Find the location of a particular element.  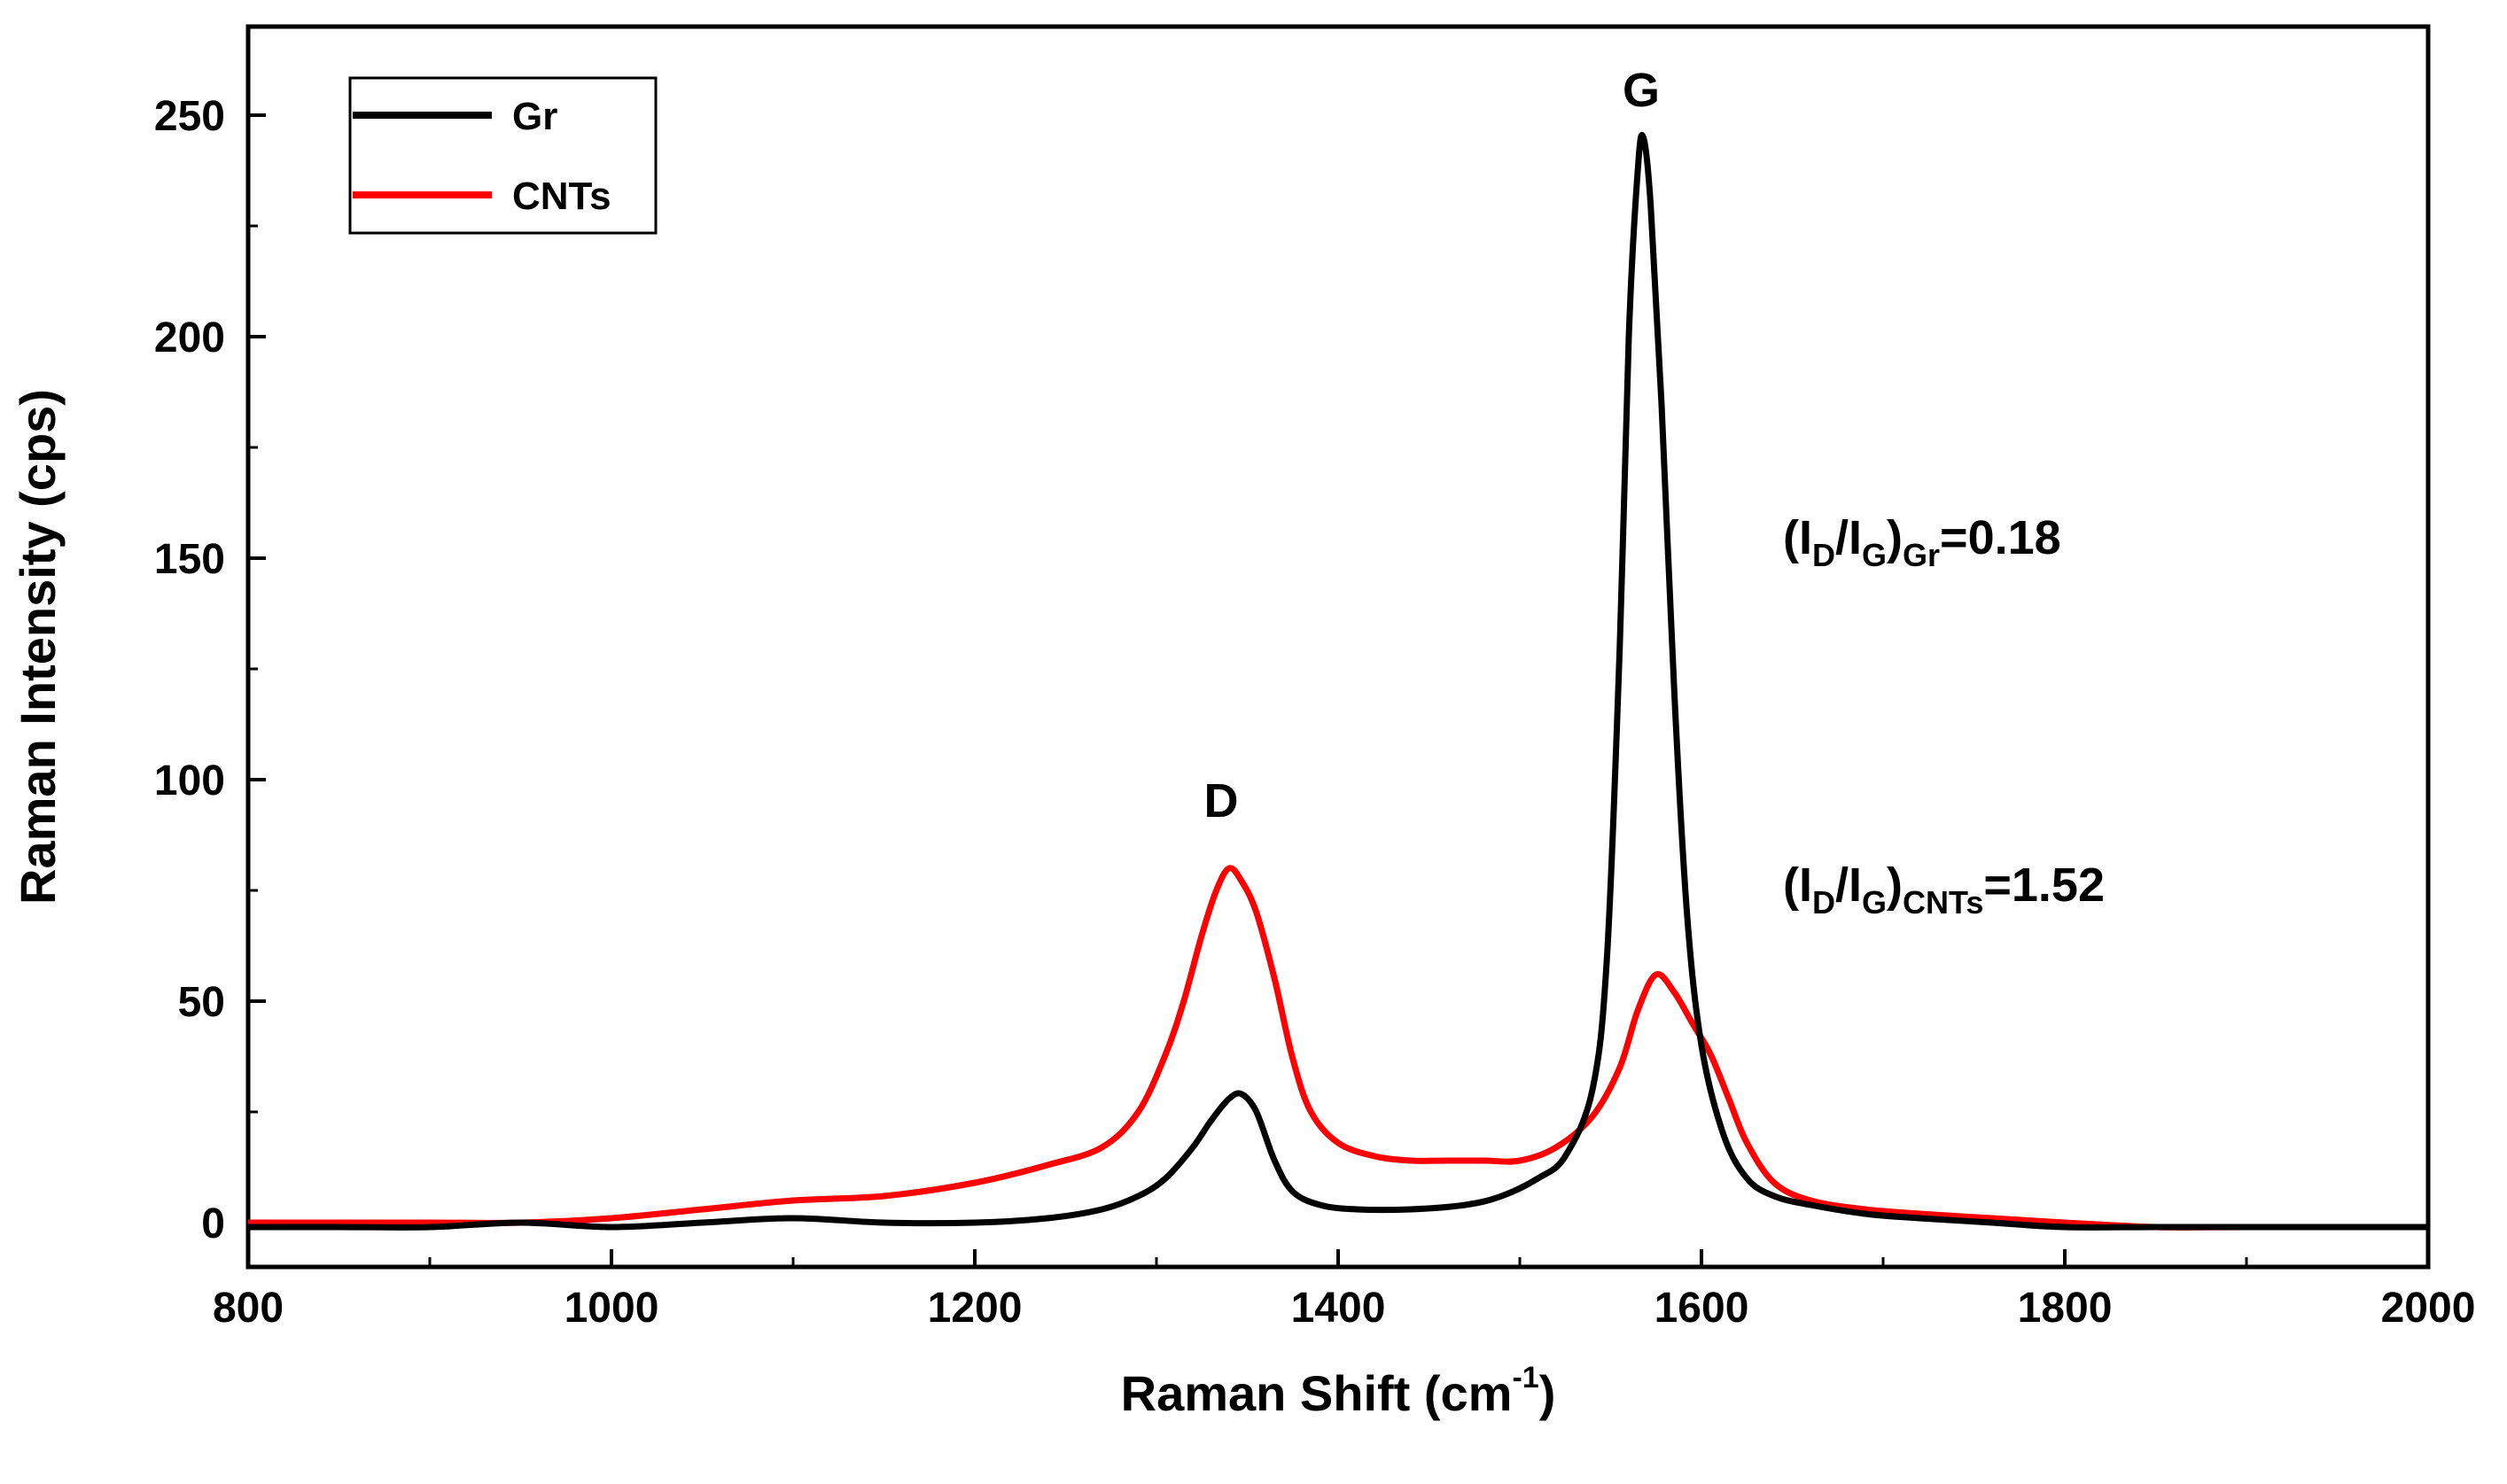

y-tick-label: 100 is located at coordinates (189, 781).